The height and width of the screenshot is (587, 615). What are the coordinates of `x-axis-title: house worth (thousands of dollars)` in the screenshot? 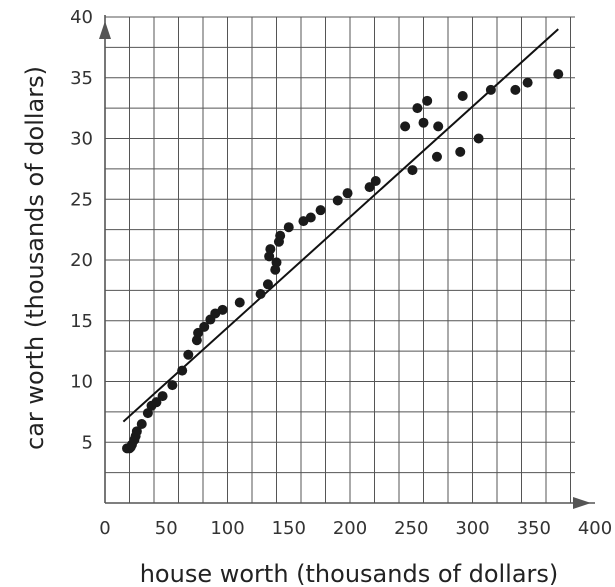 It's located at (349, 573).